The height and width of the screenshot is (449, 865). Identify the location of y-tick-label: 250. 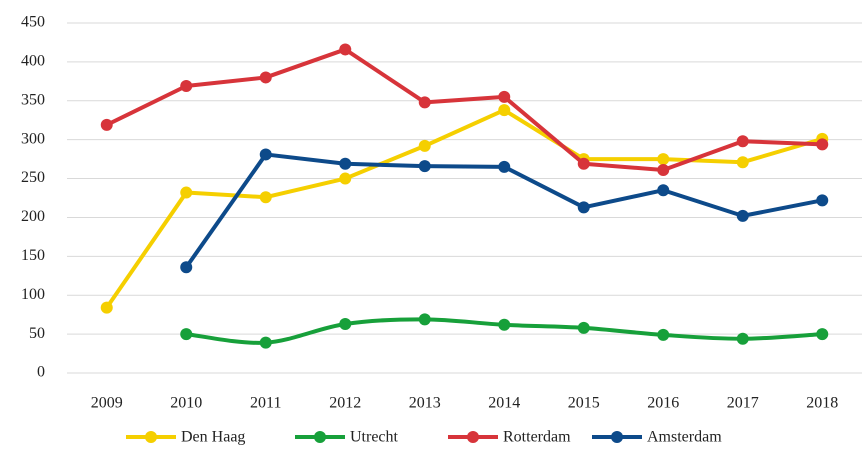
(33, 177).